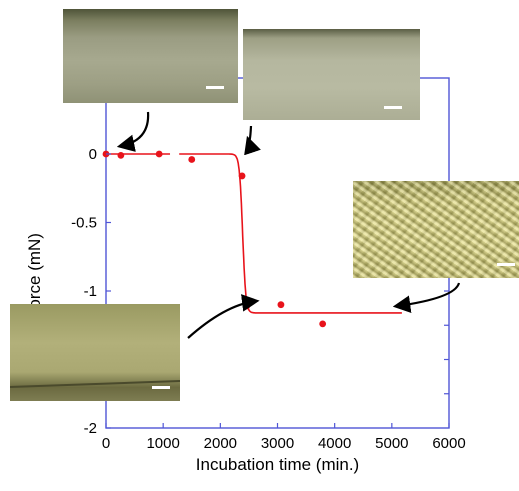 The height and width of the screenshot is (491, 519). Describe the element at coordinates (90, 291) in the screenshot. I see `y-tick-label: -1` at that location.